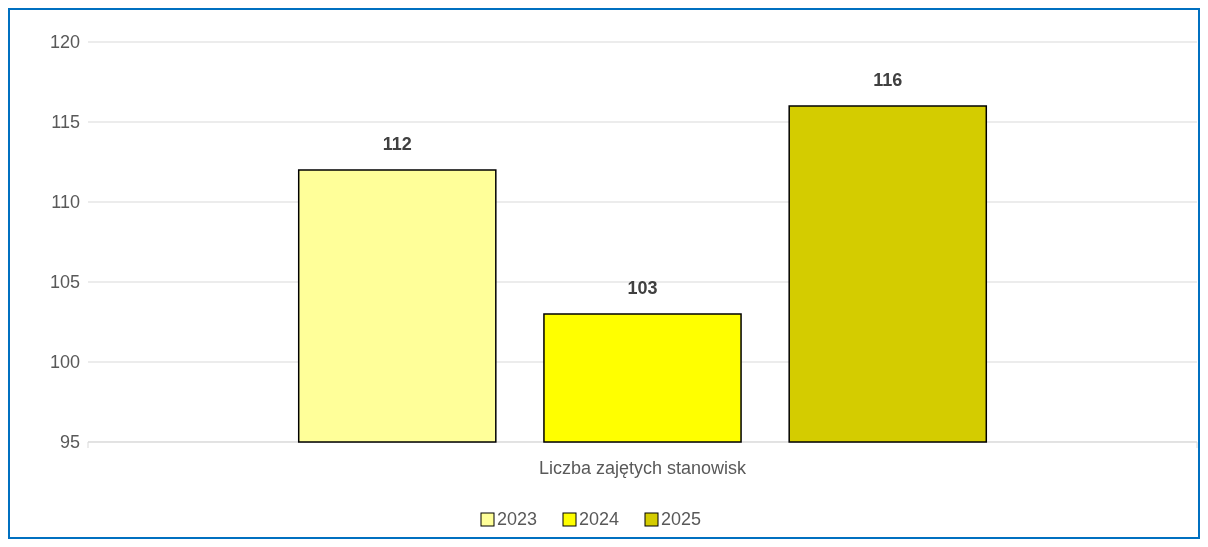 This screenshot has width=1208, height=547. Describe the element at coordinates (643, 468) in the screenshot. I see `x-tick-label: Liczba zajętych stanowisk` at that location.